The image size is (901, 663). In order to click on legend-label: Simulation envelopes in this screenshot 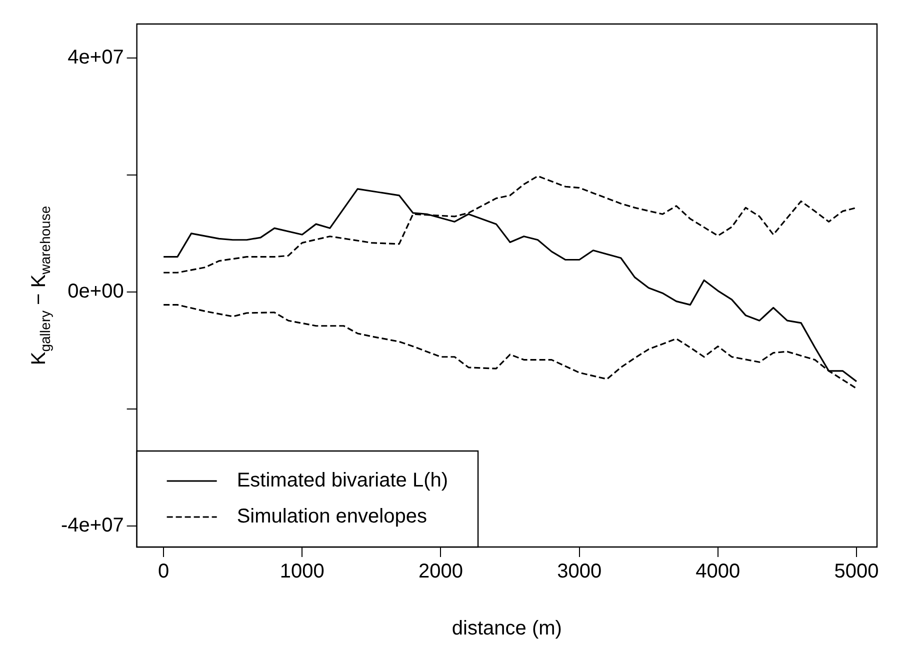, I will do `click(331, 517)`.